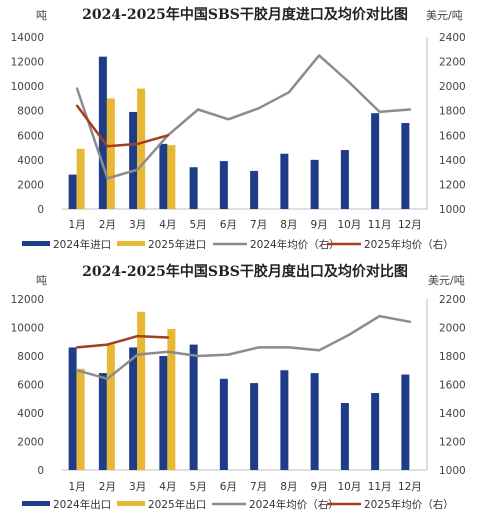 The width and height of the screenshot is (480, 519). Describe the element at coordinates (258, 487) in the screenshot. I see `chart2-x-tick-6: 7月` at that location.